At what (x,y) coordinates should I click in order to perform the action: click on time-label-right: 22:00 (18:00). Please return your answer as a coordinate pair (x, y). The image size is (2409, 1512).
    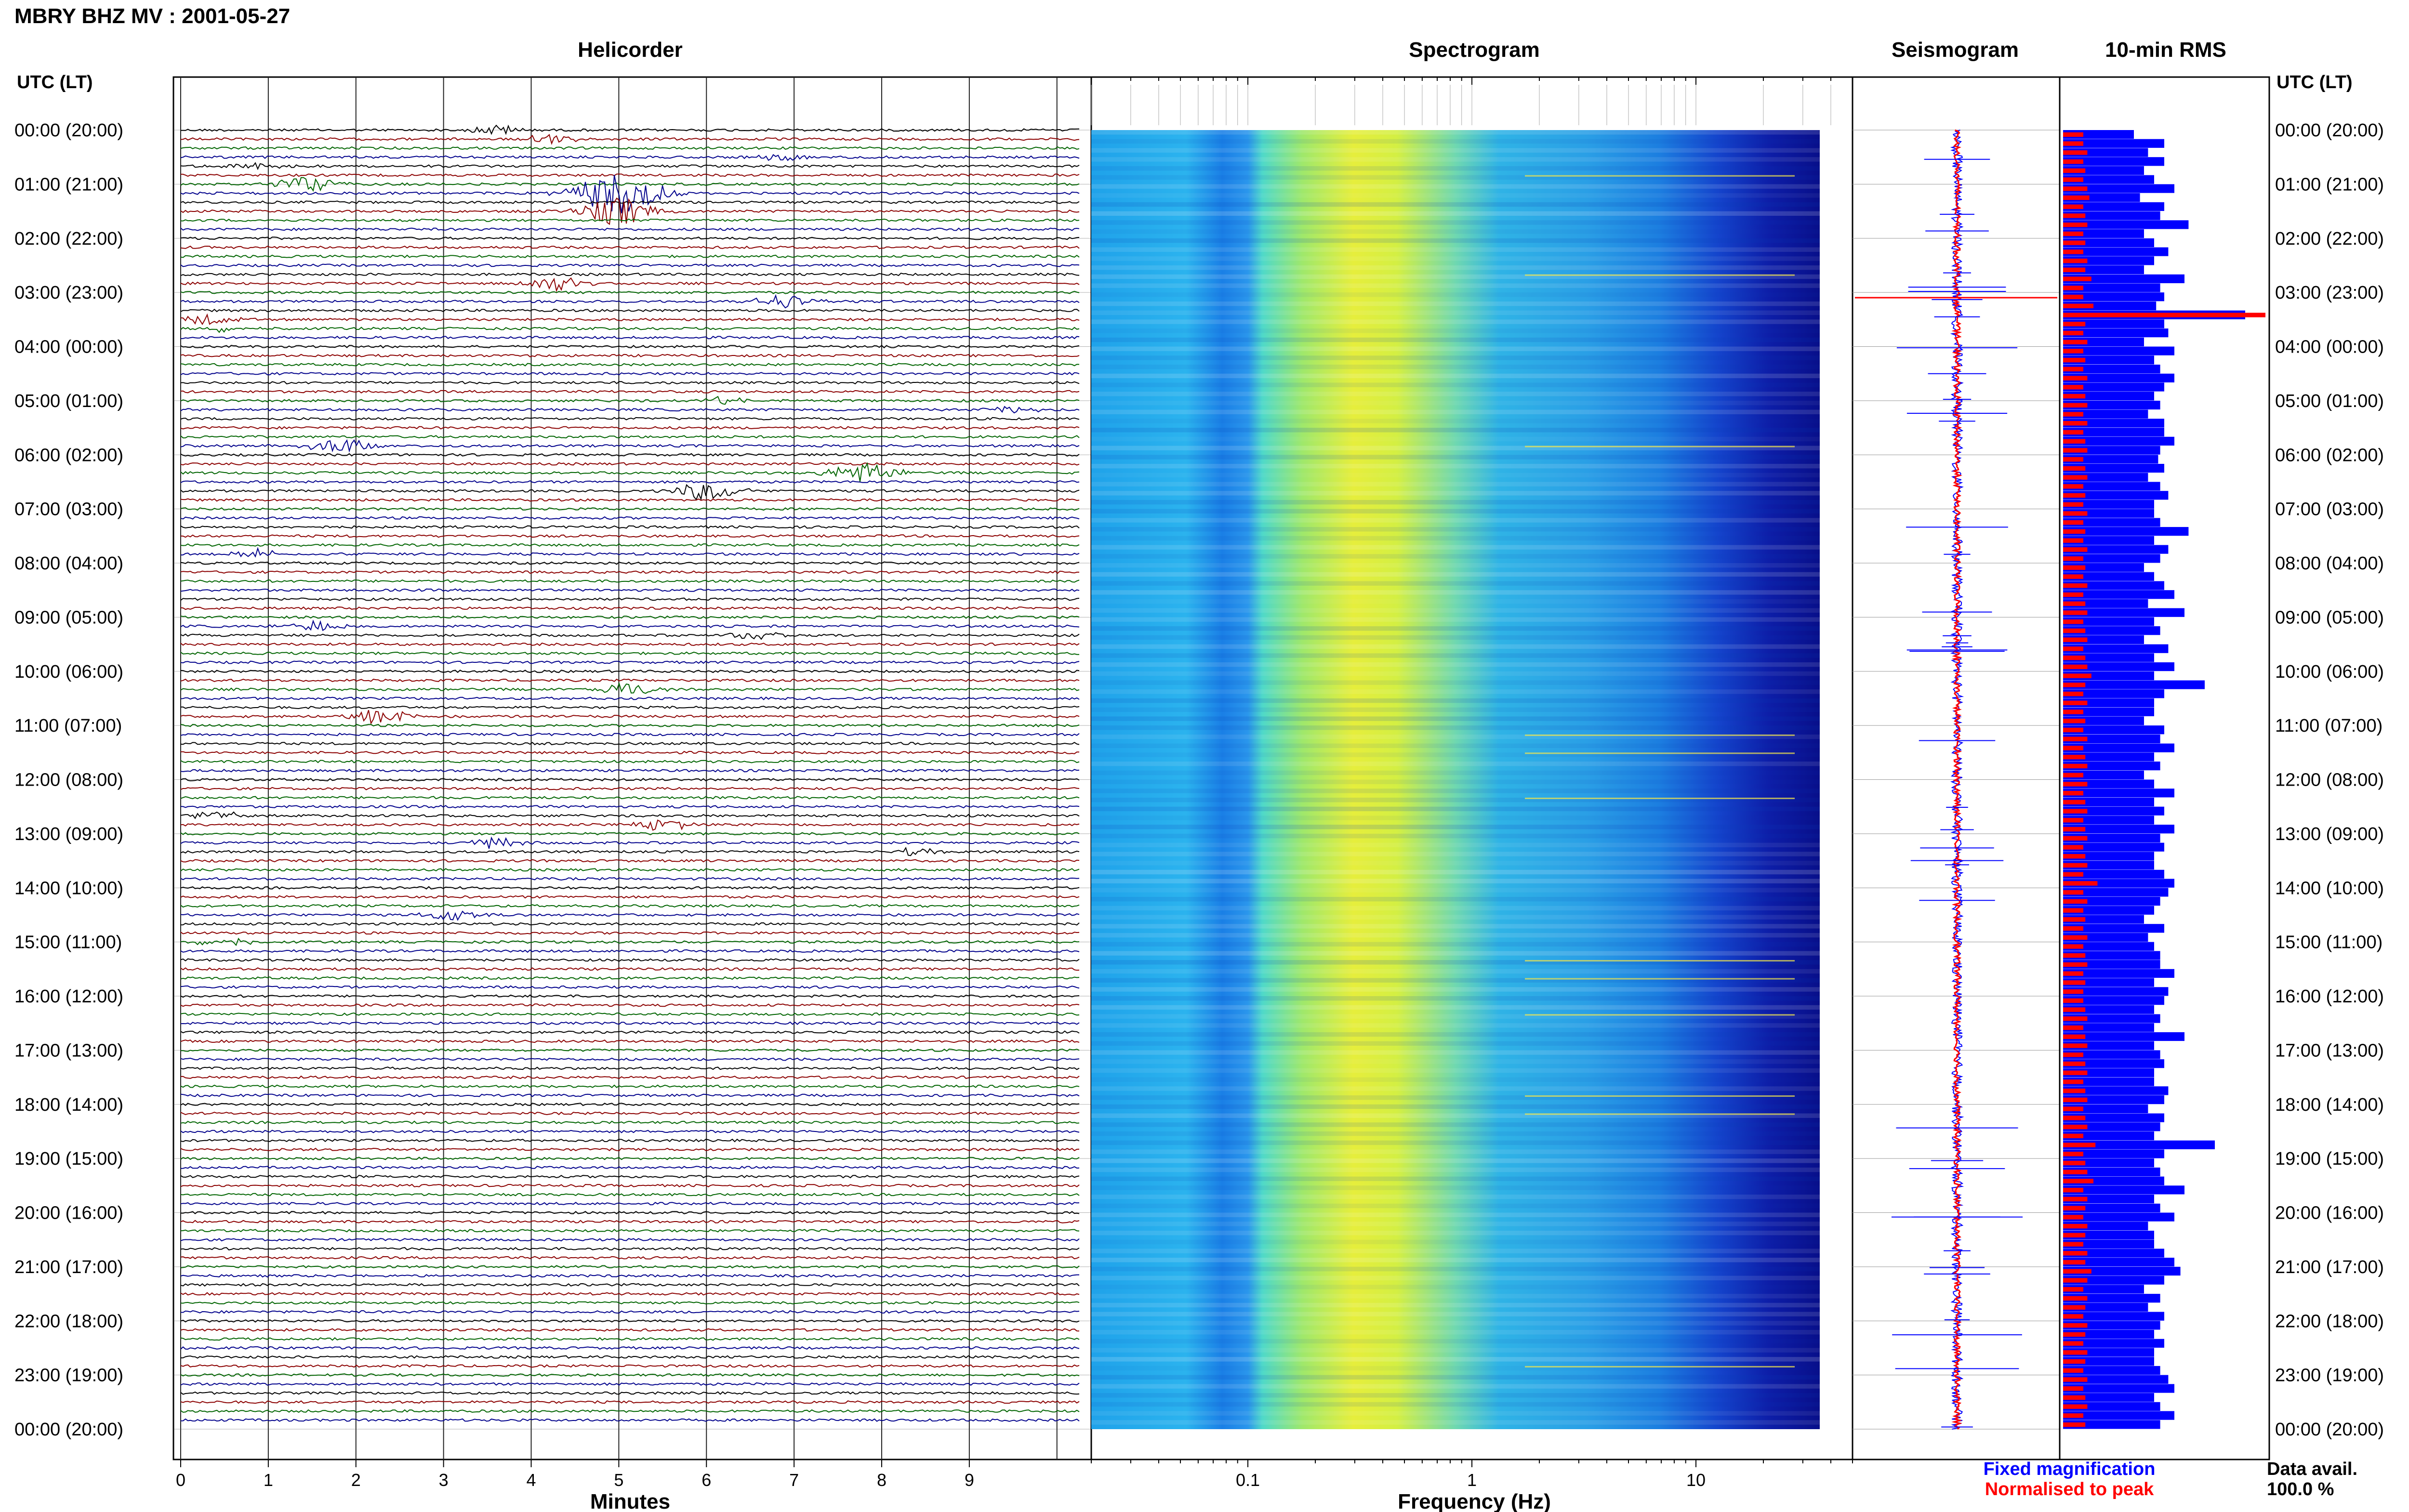
    Looking at the image, I should click on (2329, 1321).